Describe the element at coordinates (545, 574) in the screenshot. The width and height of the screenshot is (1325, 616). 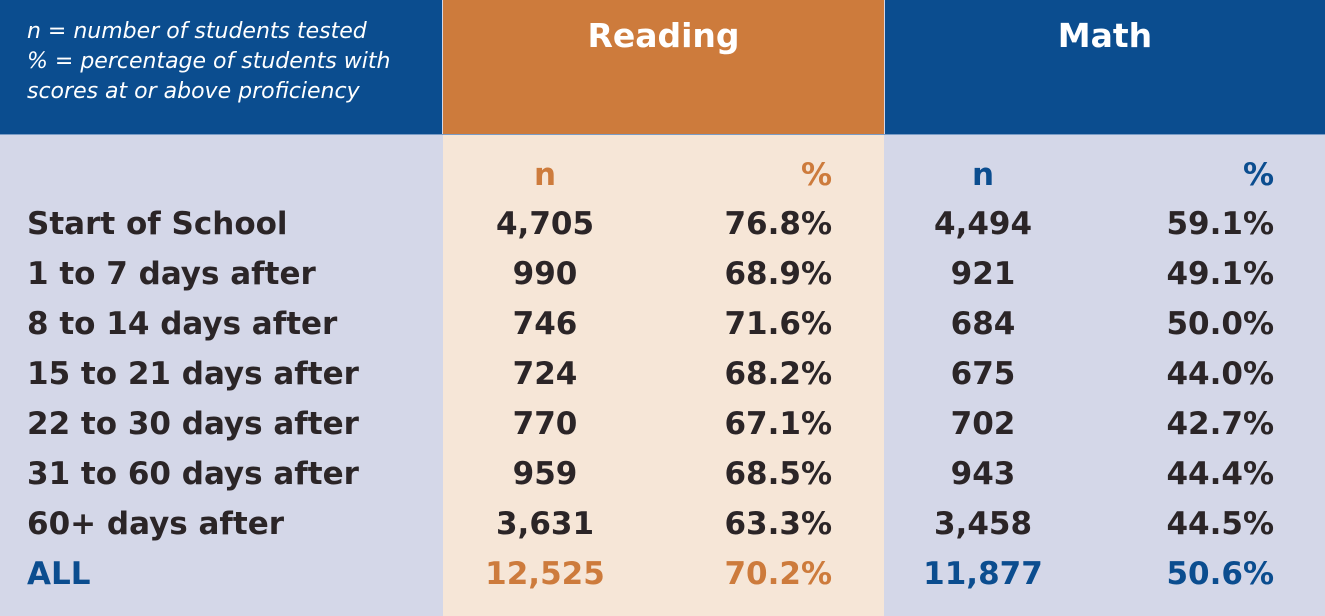
I see `cell-reading-n: 12,525` at that location.